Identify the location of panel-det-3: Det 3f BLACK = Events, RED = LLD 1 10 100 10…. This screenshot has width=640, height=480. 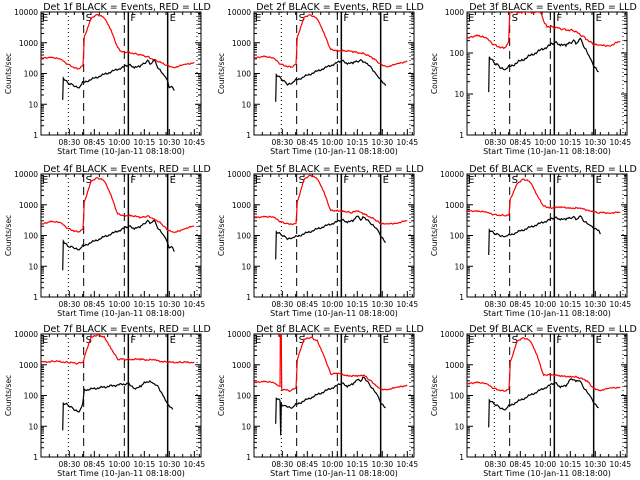
(533, 79).